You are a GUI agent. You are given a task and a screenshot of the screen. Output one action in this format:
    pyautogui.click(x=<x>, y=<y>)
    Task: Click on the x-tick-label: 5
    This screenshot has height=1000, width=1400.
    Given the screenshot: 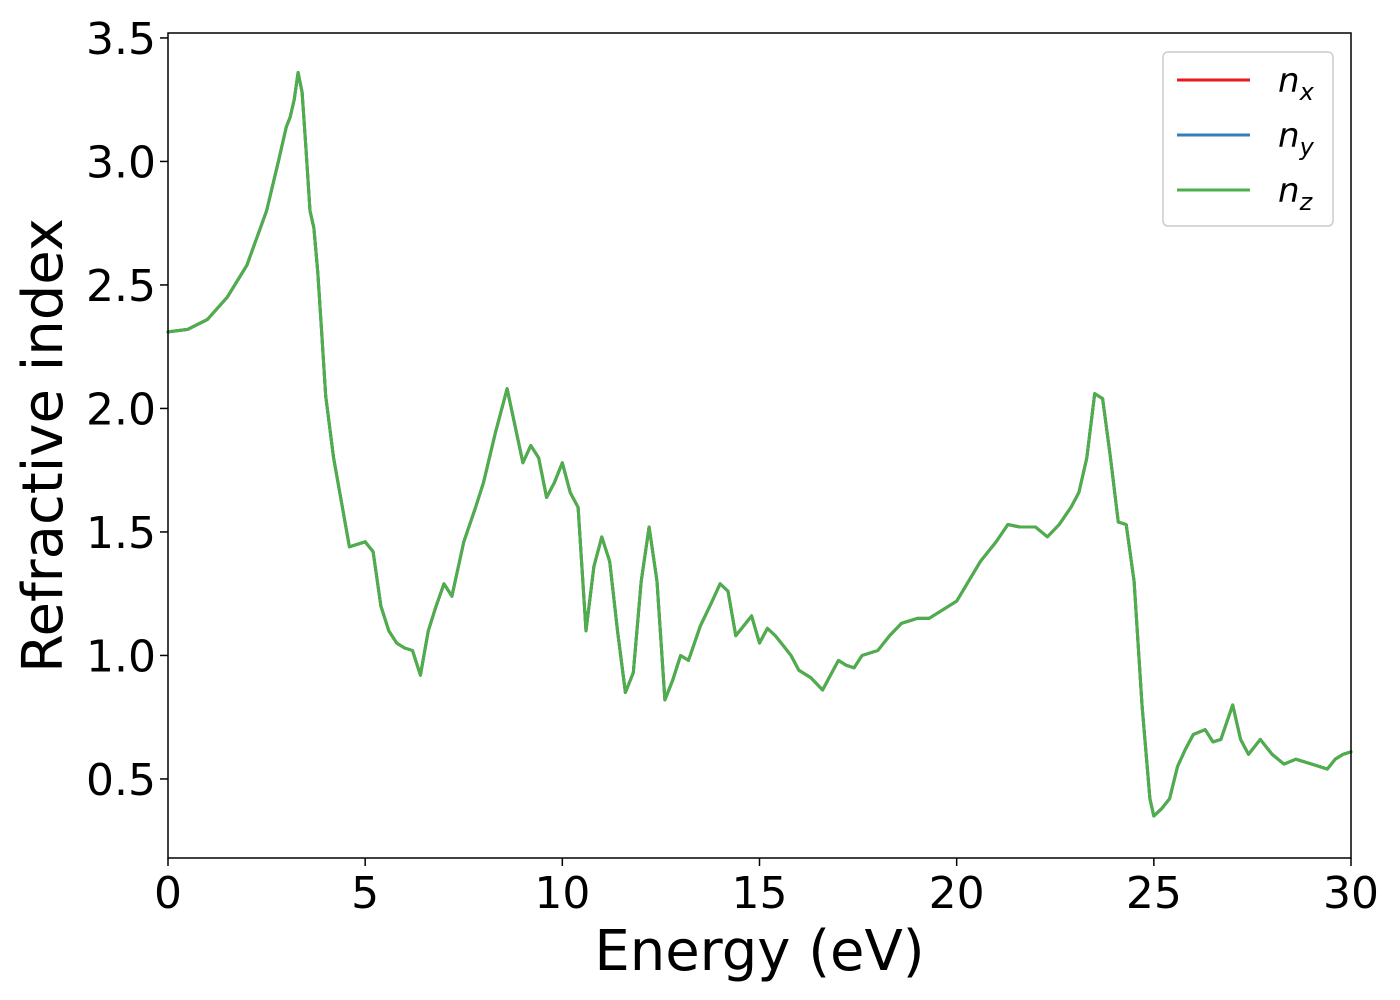 What is the action you would take?
    pyautogui.click(x=365, y=893)
    